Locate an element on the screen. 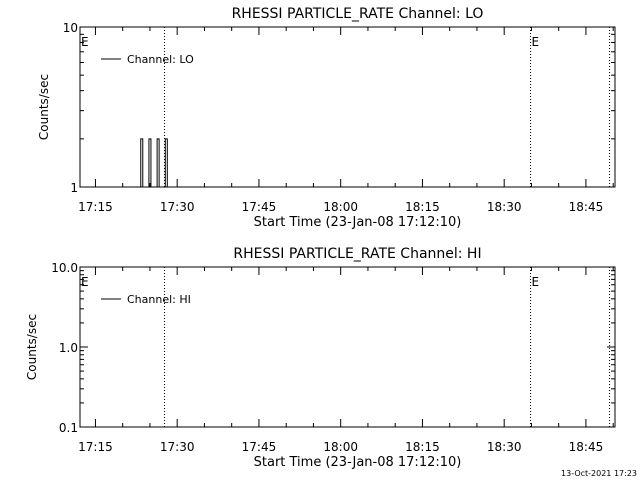 This screenshot has height=480, width=640. chart-title: RHESSI PARTICLE_RATE Channel: HI is located at coordinates (357, 254).